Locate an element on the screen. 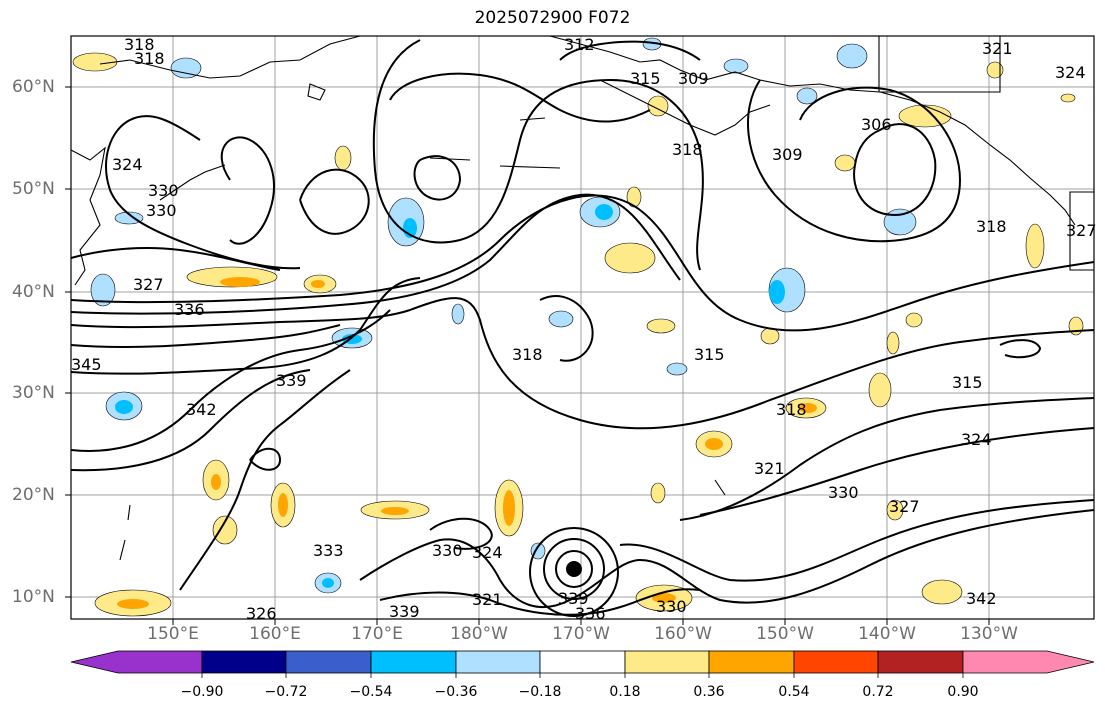 Image resolution: width=1105 pixels, height=712 pixels. colorbar-tick-label: −0.36 is located at coordinates (456, 692).